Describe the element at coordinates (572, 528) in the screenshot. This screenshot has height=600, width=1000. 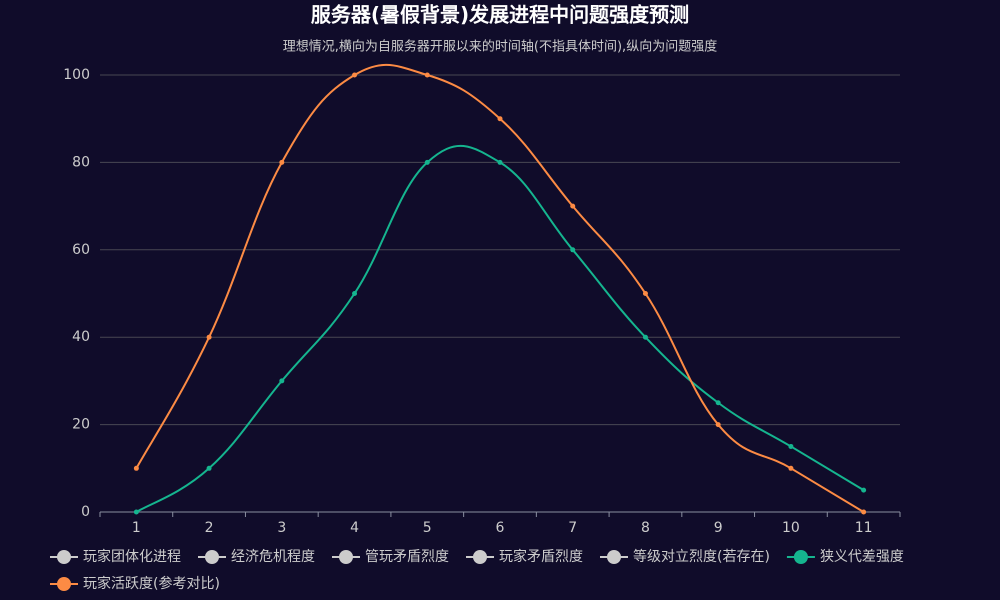
I see `x-tick-label: 7` at that location.